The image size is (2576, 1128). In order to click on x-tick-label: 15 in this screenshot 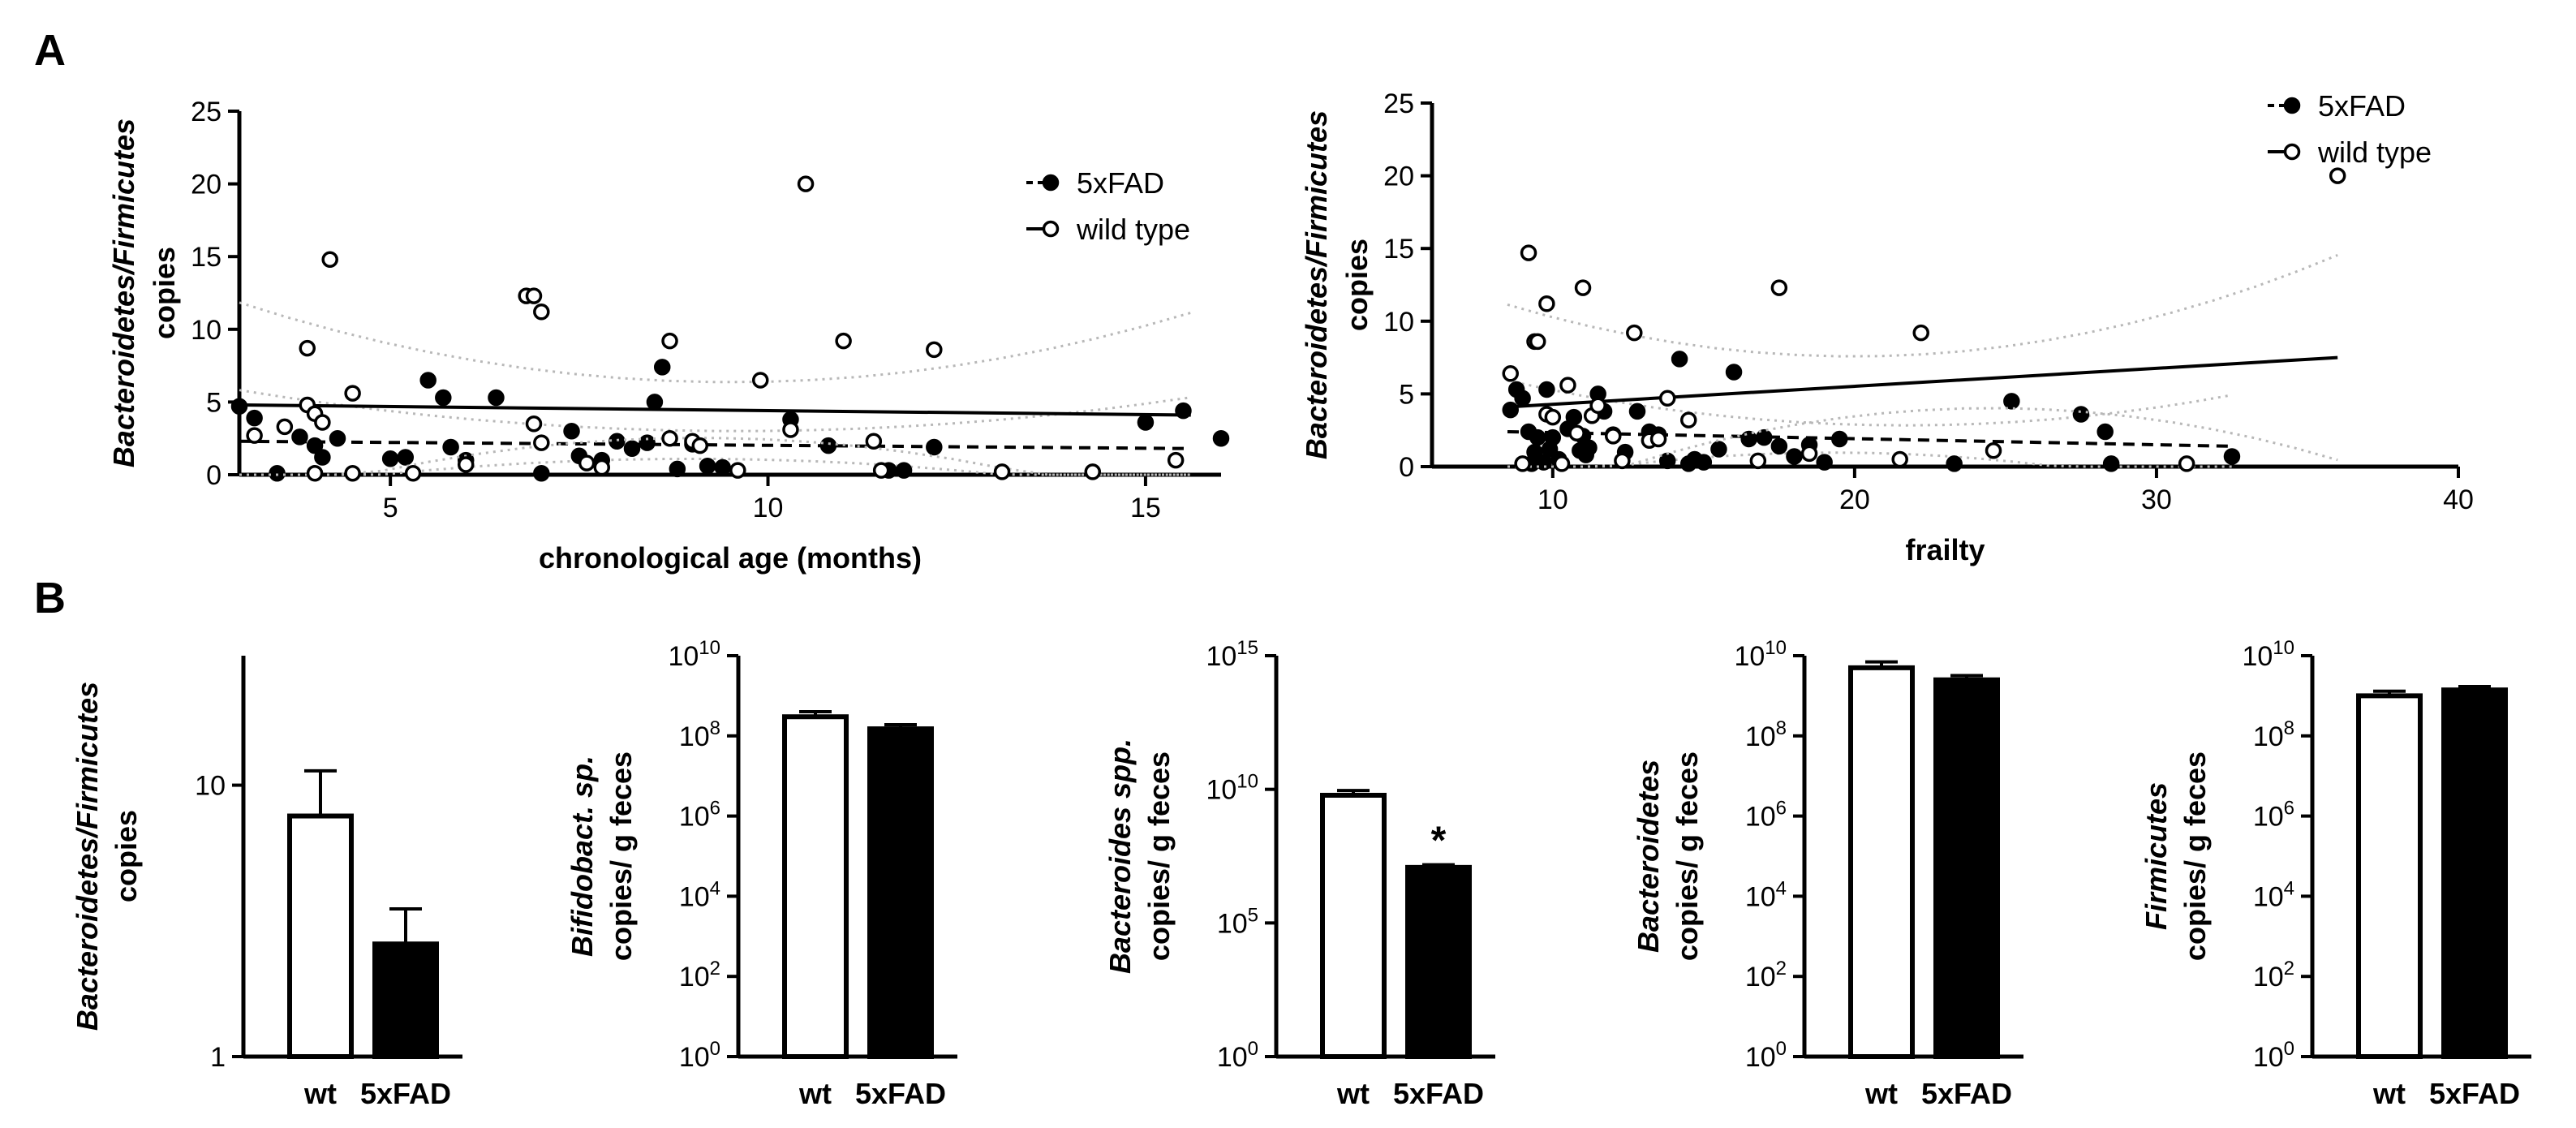, I will do `click(1145, 508)`.